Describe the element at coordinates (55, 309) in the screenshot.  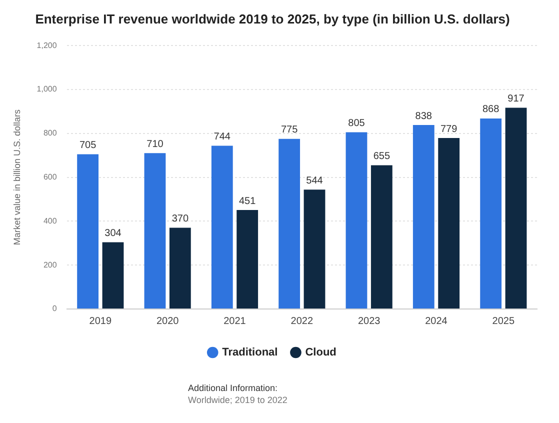
I see `y-tick-label: 0` at that location.